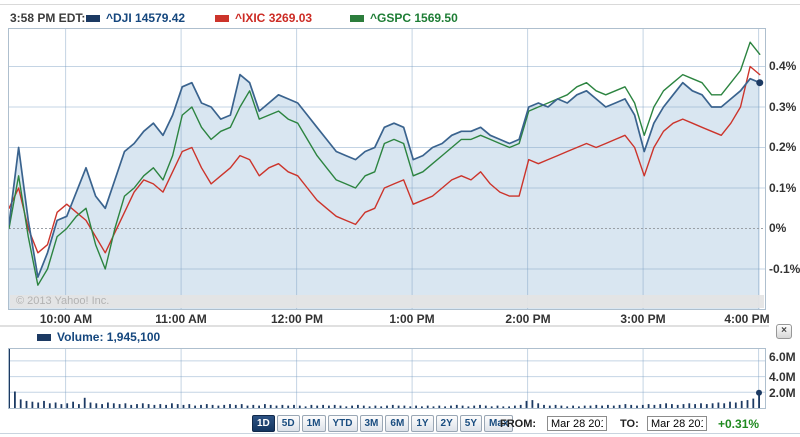  What do you see at coordinates (387, 301) in the screenshot?
I see `copyright-band: © 2013 Yahoo! Inc.` at bounding box center [387, 301].